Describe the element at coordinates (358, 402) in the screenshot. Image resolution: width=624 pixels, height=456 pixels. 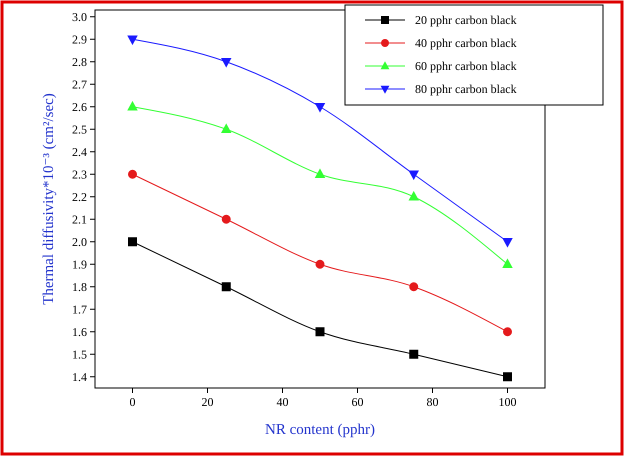
I see `x-tick-label: 60` at that location.